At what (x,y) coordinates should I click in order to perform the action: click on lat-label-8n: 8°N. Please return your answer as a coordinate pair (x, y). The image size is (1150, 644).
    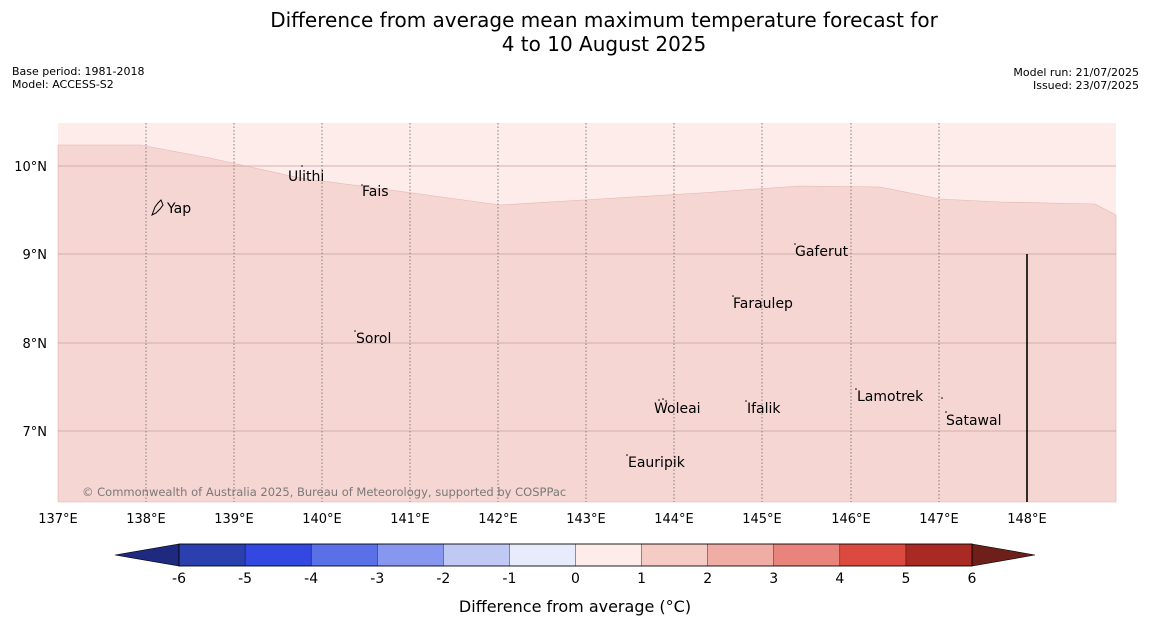
    Looking at the image, I should click on (35, 344).